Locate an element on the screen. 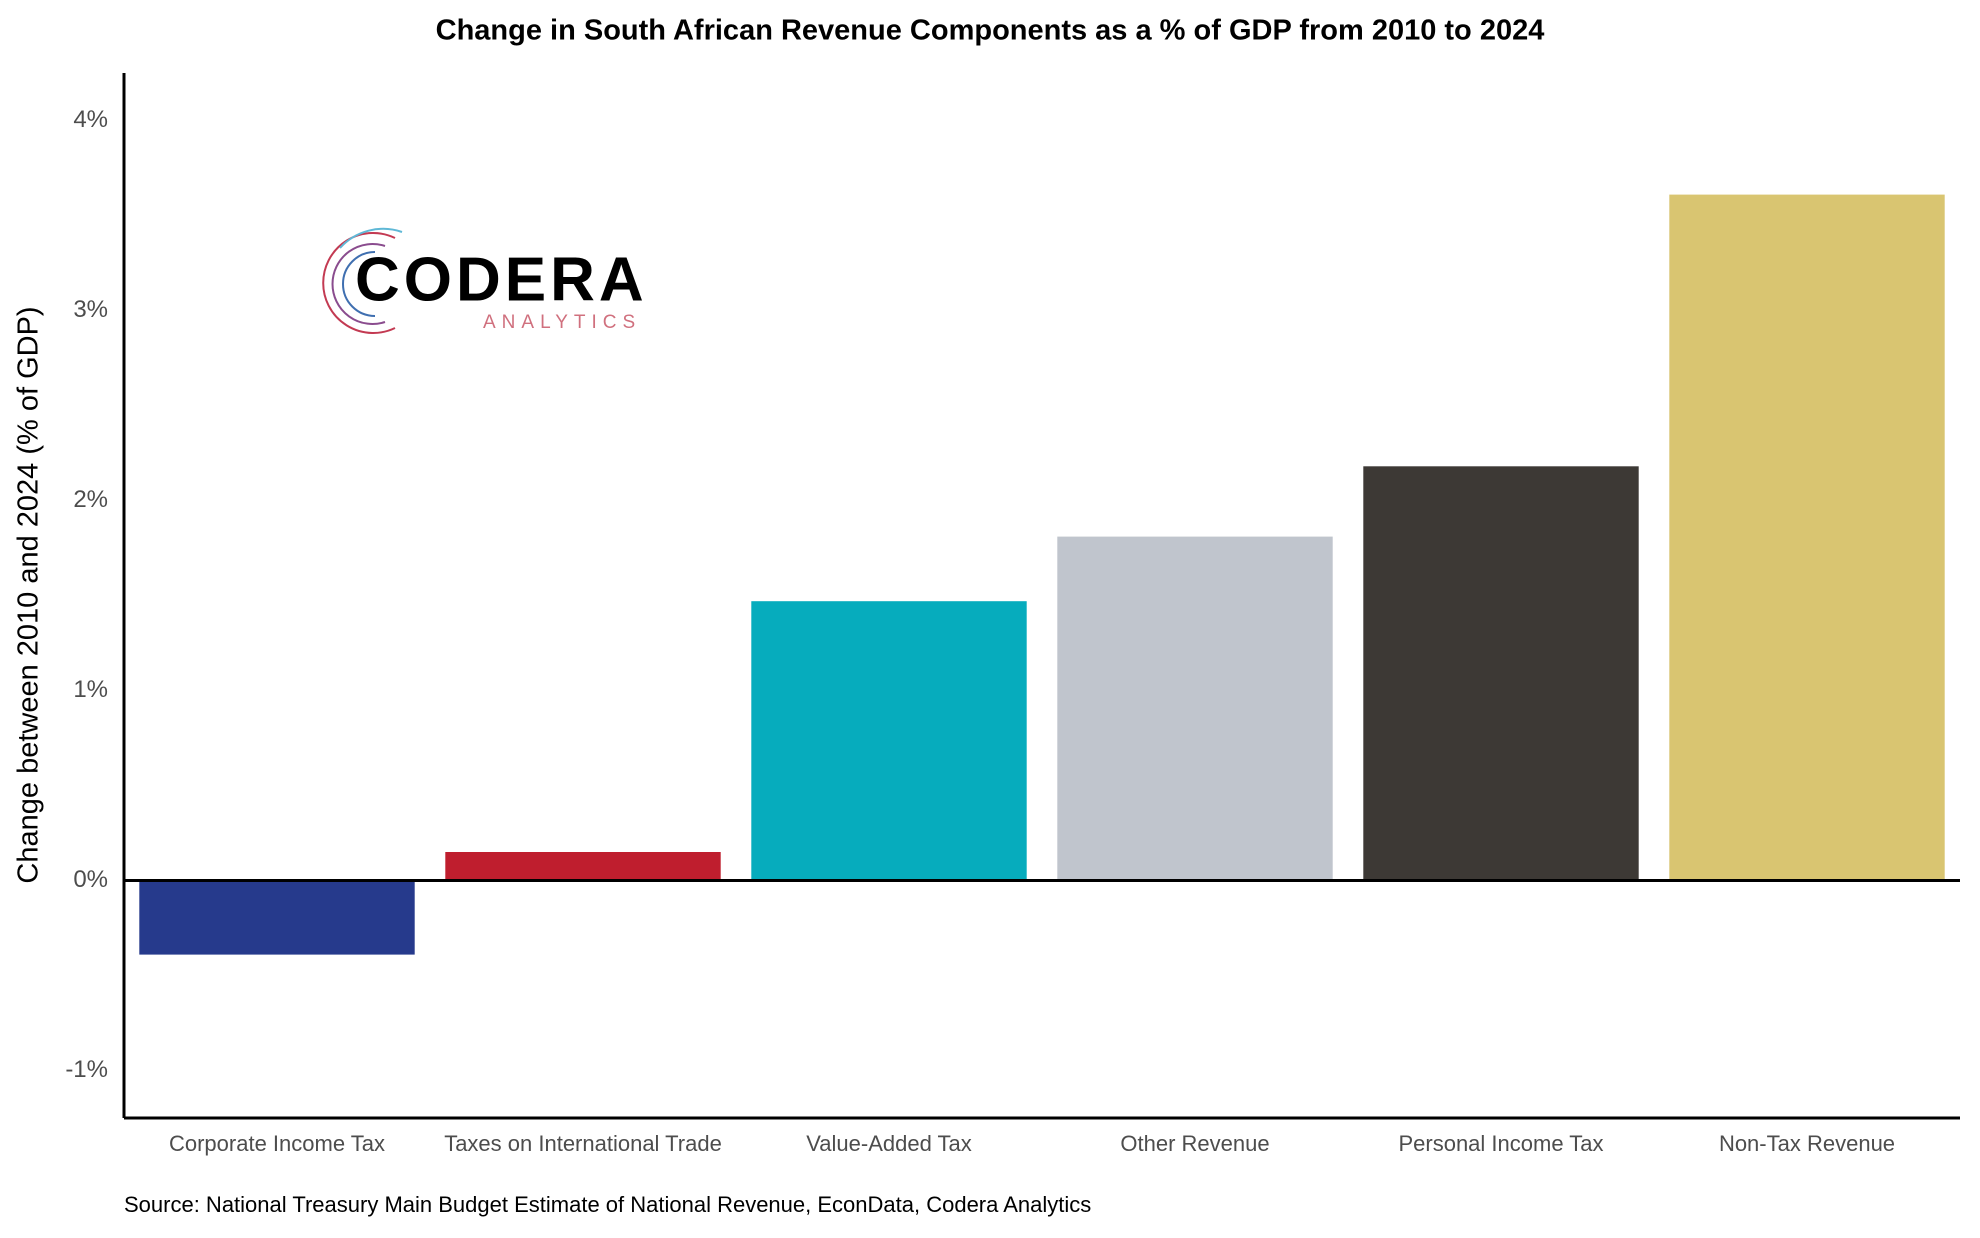 Image resolution: width=1980 pixels, height=1238 pixels. y-tick-label: 1% is located at coordinates (90, 689).